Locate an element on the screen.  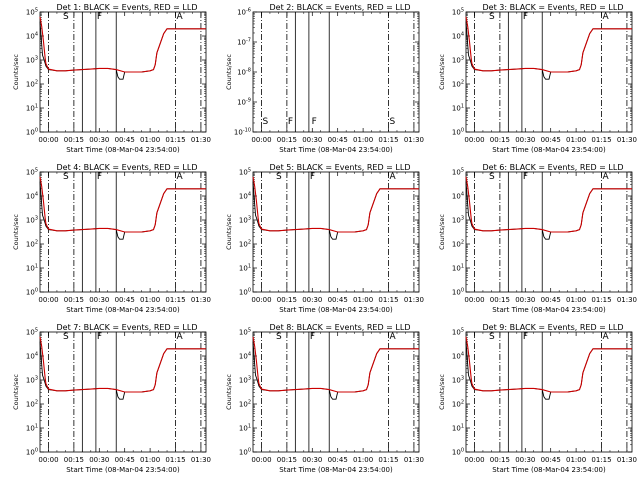
y-tick-label: 10⁻⁶ is located at coordinates (244, 12).